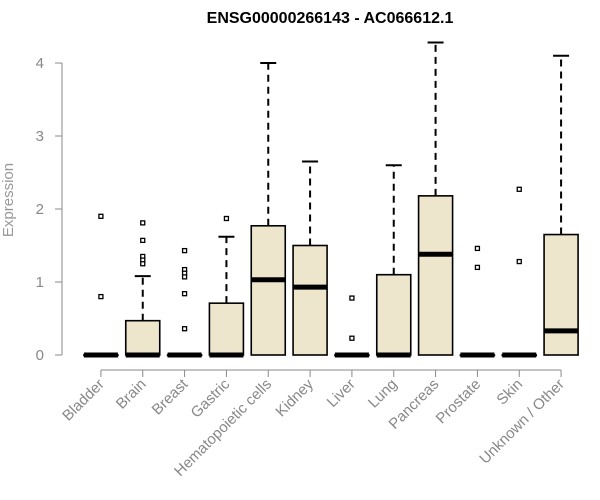  Describe the element at coordinates (83, 400) in the screenshot. I see `x-tick-label: Bladder` at that location.